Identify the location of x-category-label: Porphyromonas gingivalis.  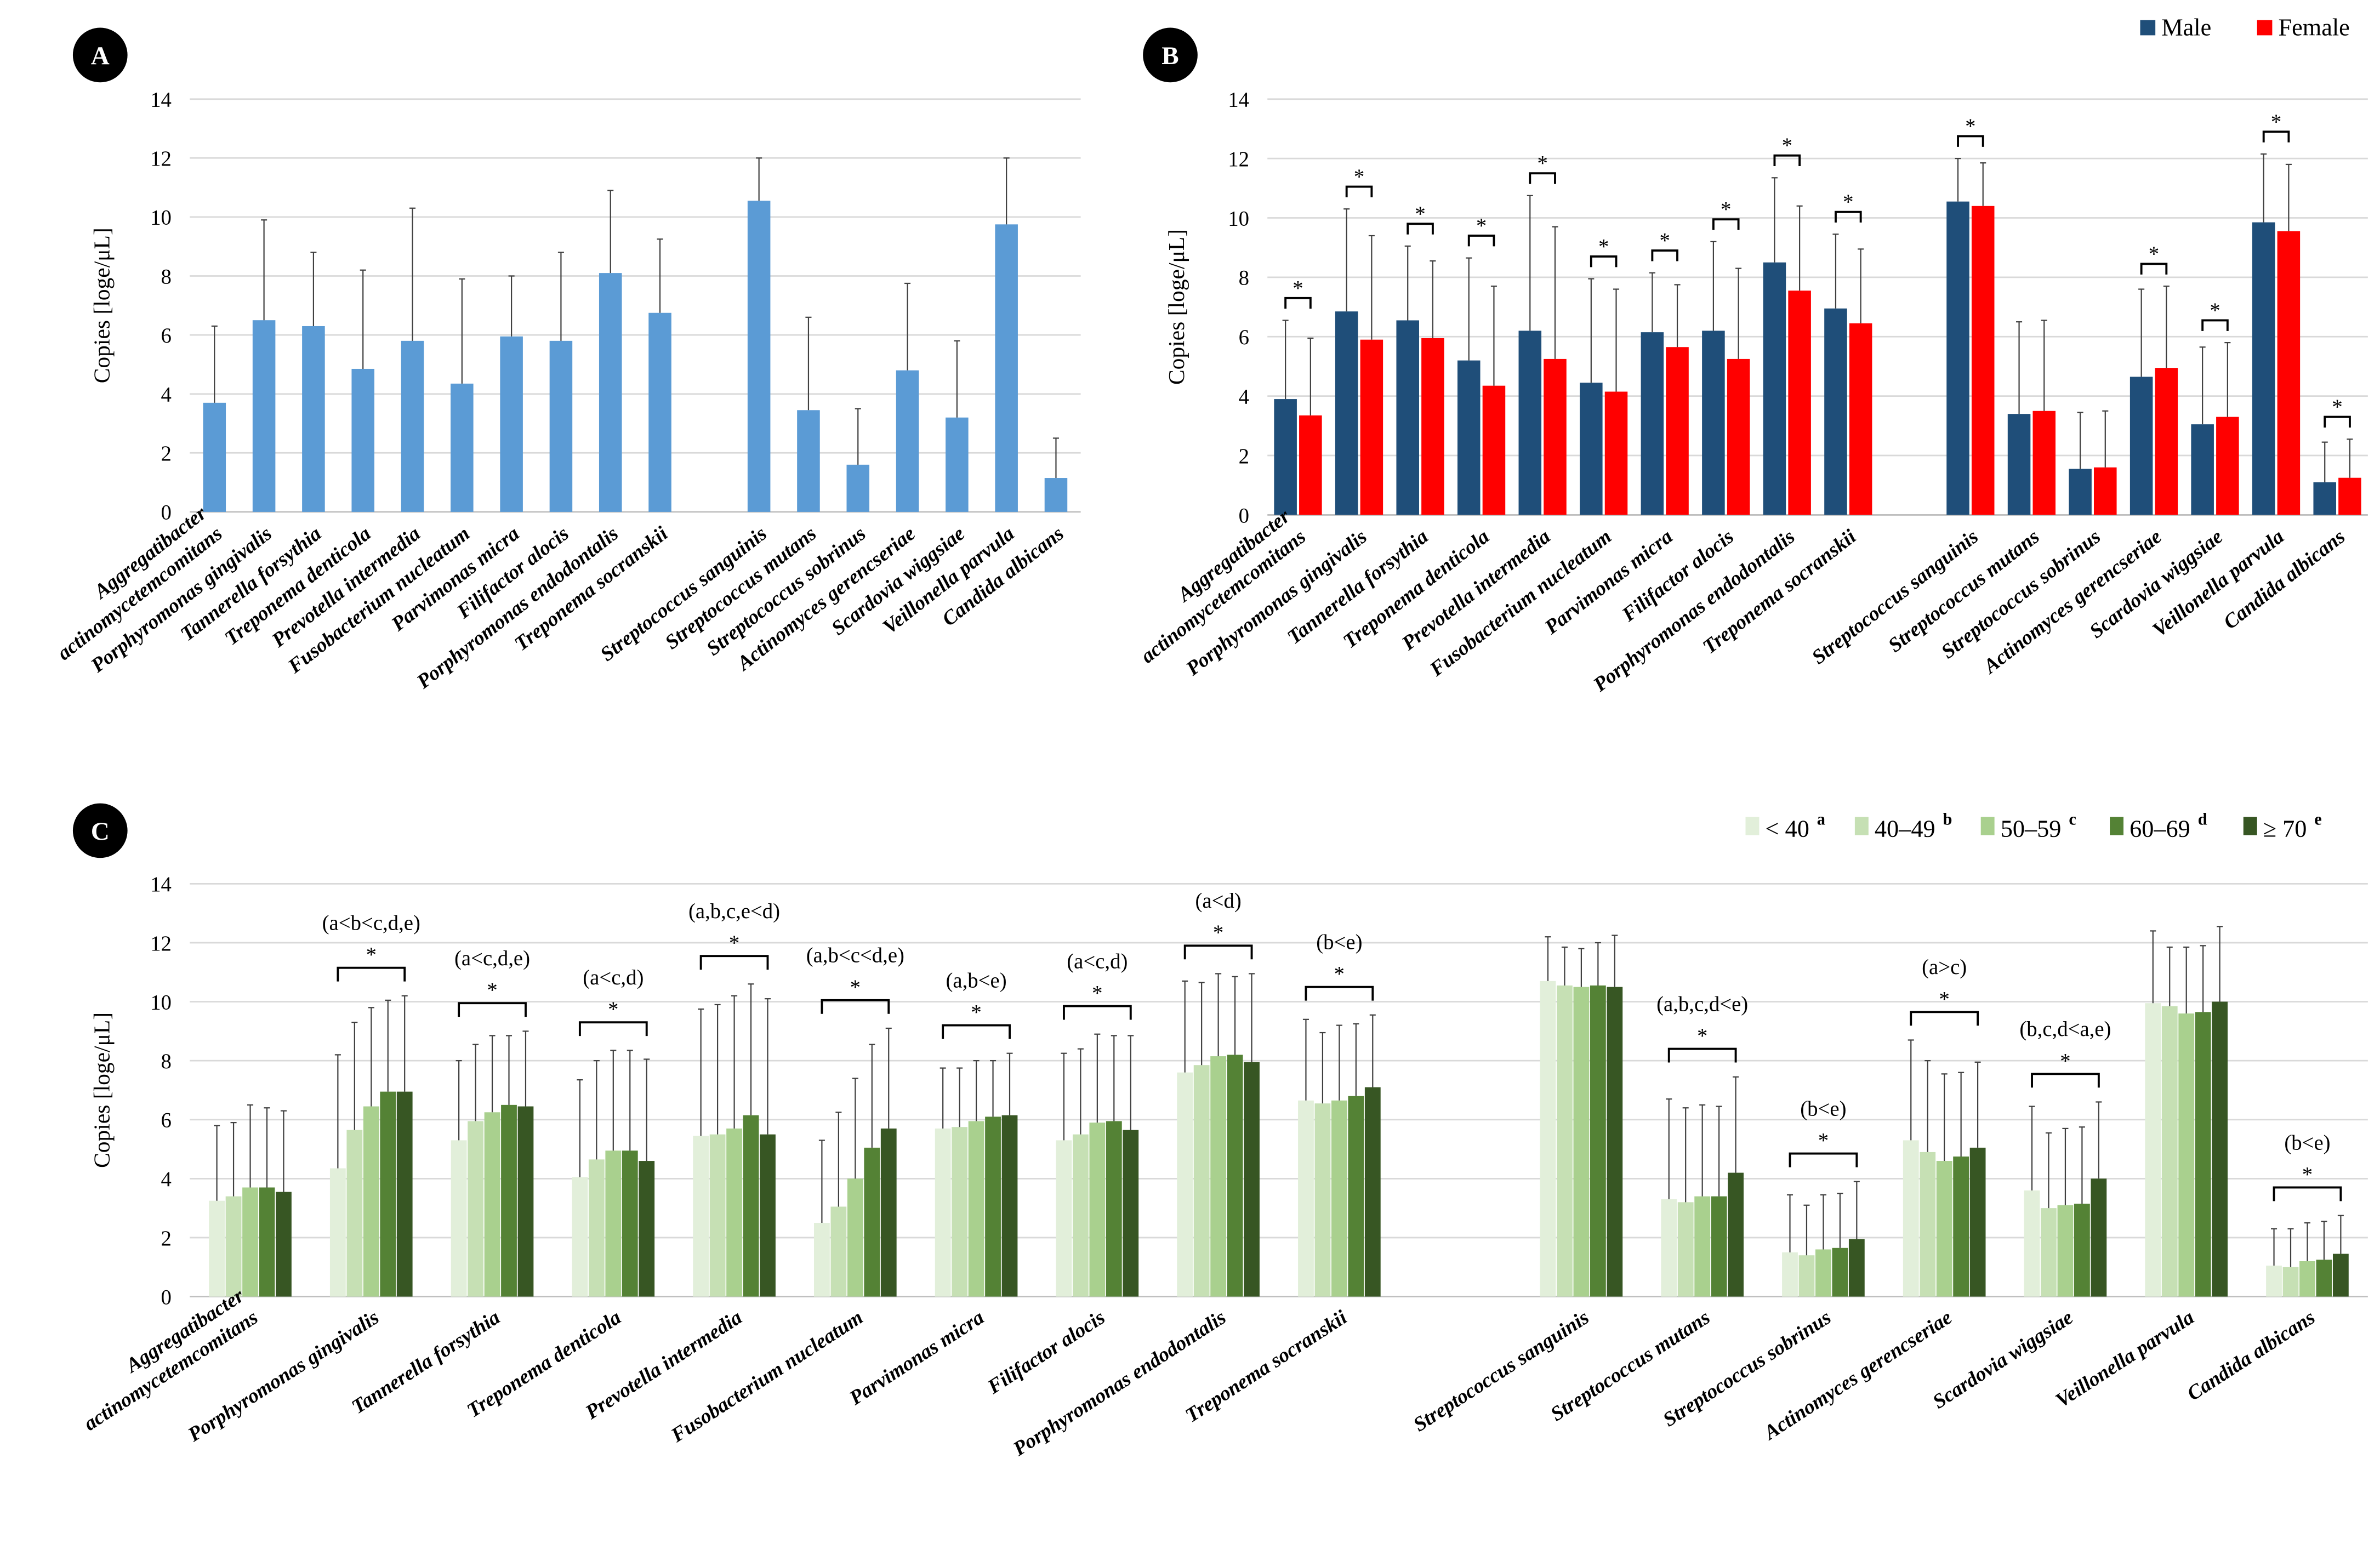
(284, 1376).